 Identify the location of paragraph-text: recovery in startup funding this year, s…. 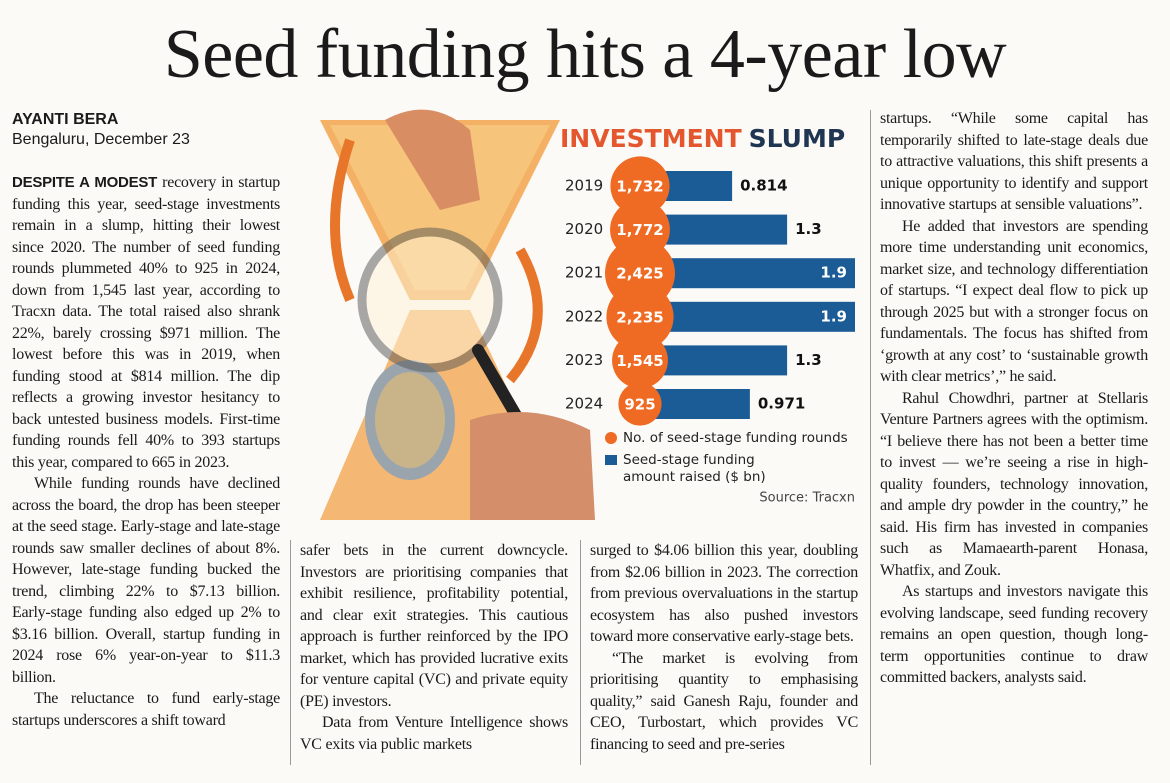
(146, 322).